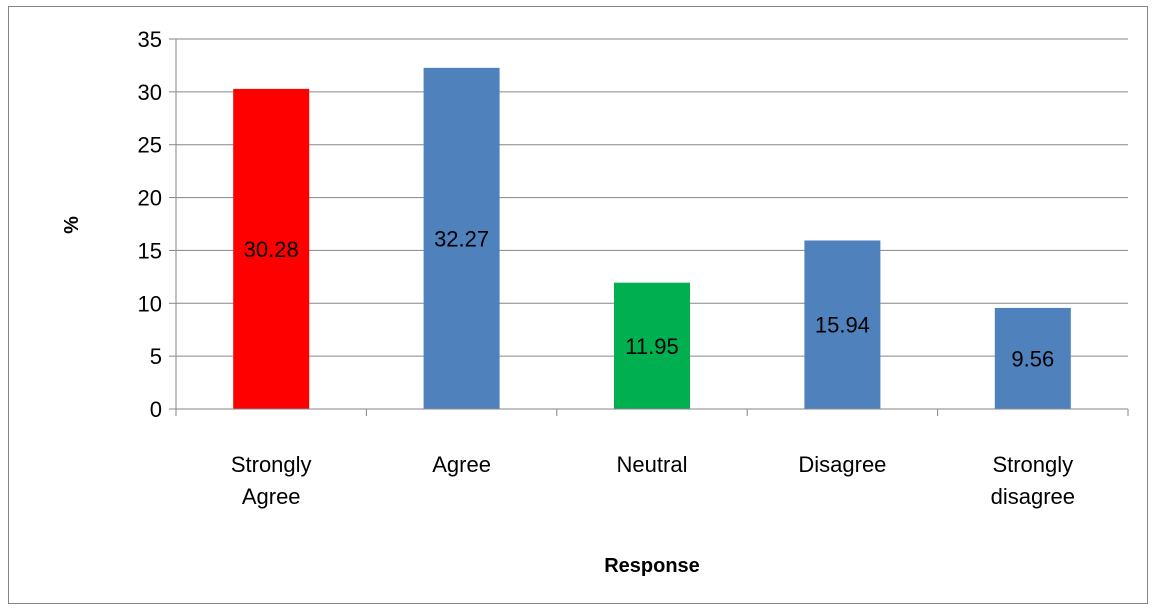 Image resolution: width=1153 pixels, height=610 pixels. What do you see at coordinates (1033, 480) in the screenshot?
I see `x-tick-label: Strongly disagree` at bounding box center [1033, 480].